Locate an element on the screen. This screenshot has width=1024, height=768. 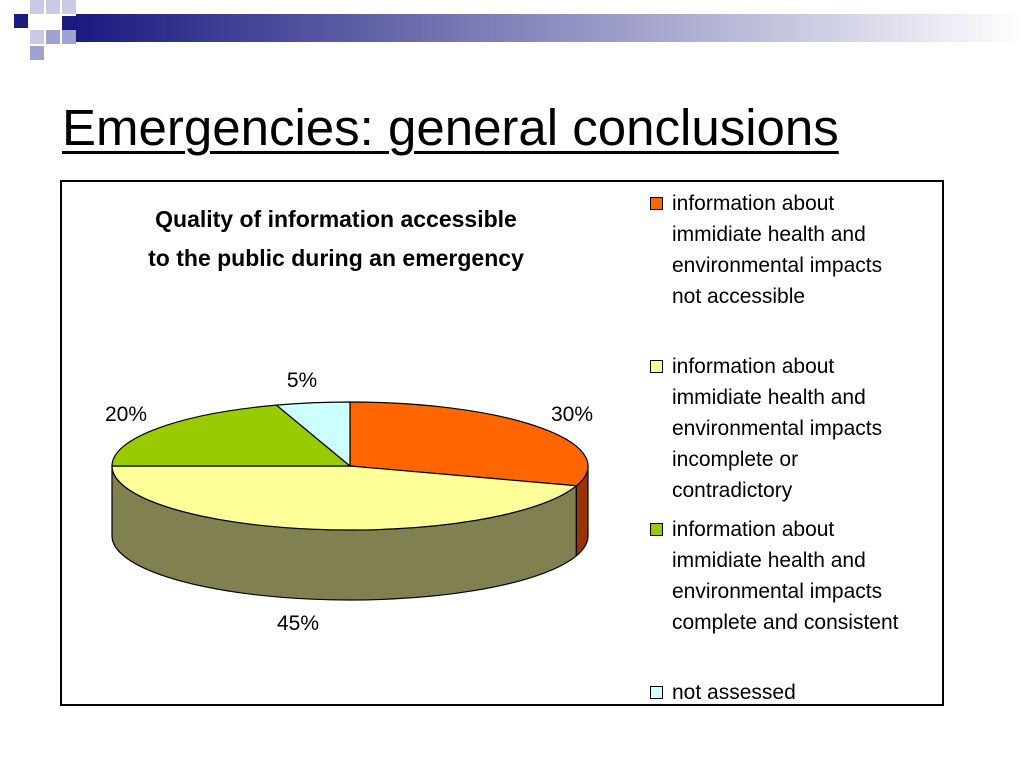
slide-header-decoration is located at coordinates (519, 30).